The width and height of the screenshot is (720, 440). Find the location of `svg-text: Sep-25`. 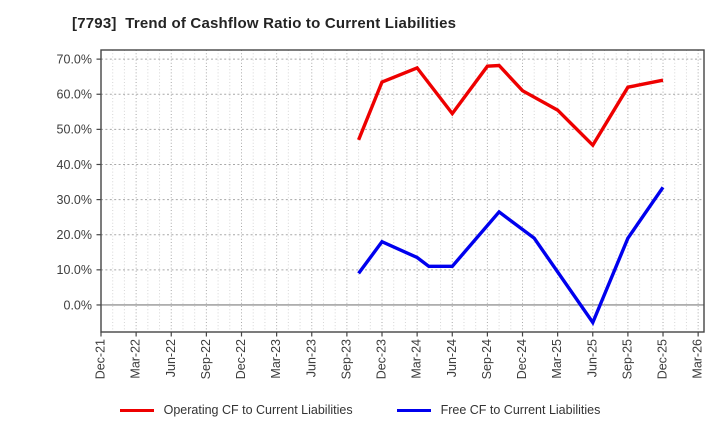

svg-text: Sep-25 is located at coordinates (627, 359).